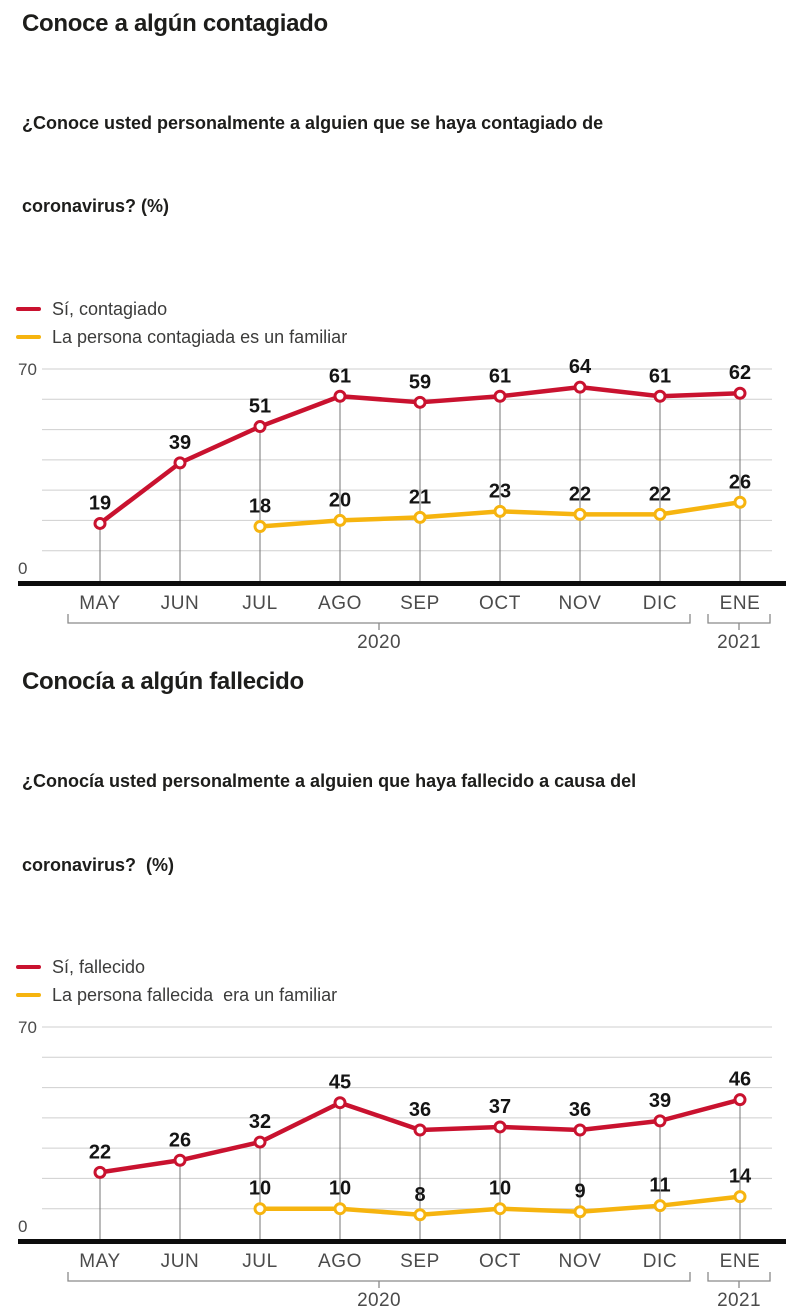  What do you see at coordinates (110, 308) in the screenshot?
I see `legend-label: Sí, contagiado` at bounding box center [110, 308].